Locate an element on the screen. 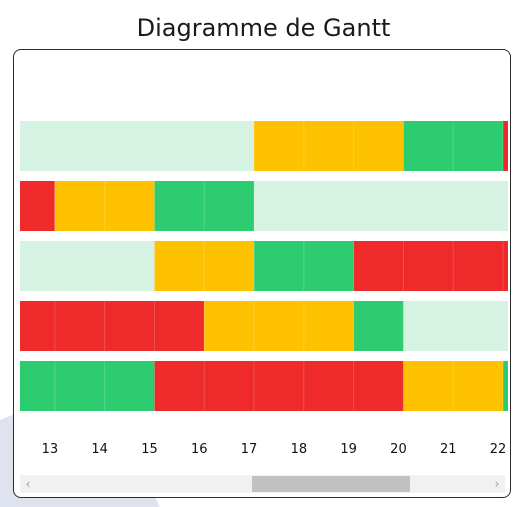  x-axis-tick-label: 17 is located at coordinates (249, 449).